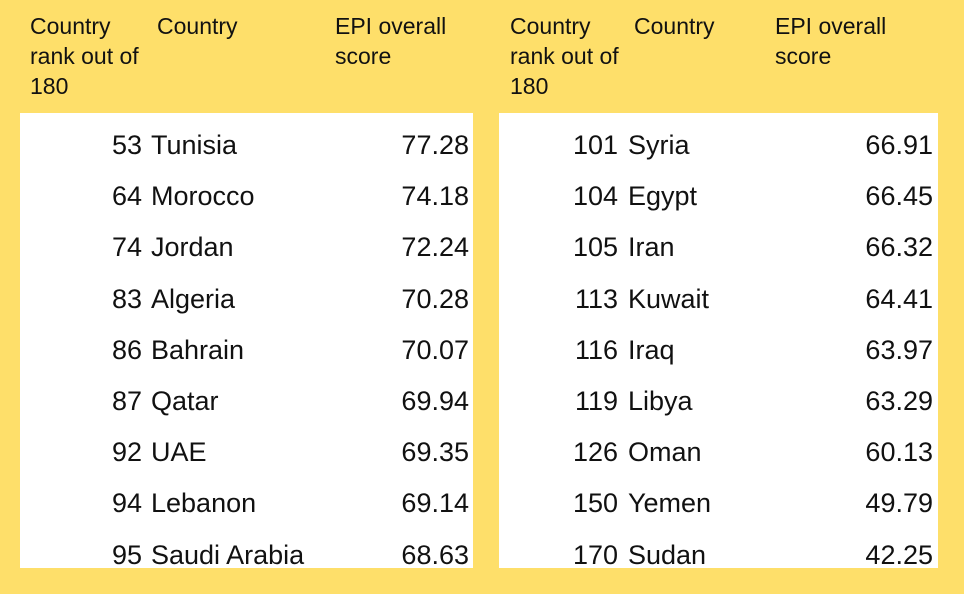 This screenshot has height=594, width=964. What do you see at coordinates (435, 196) in the screenshot?
I see `score-cell: 74.18` at bounding box center [435, 196].